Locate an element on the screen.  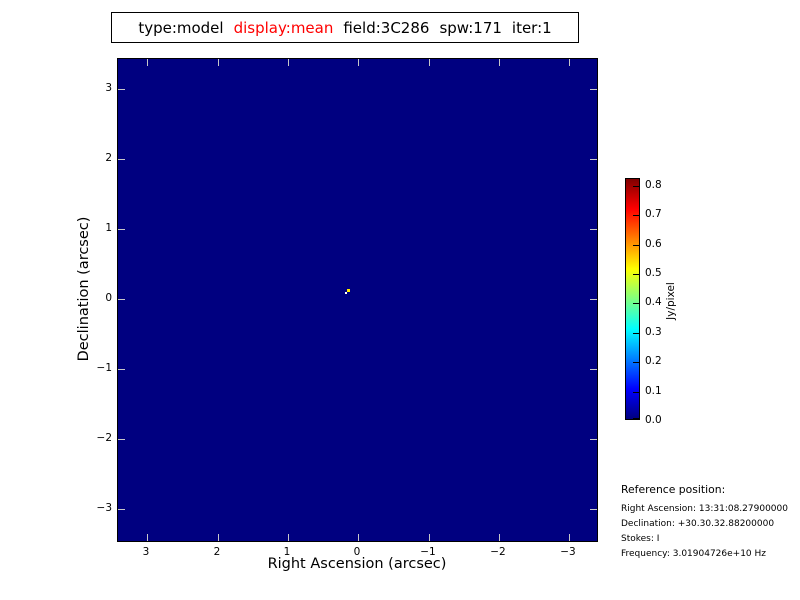
x-tick-label: 2 is located at coordinates (217, 552).